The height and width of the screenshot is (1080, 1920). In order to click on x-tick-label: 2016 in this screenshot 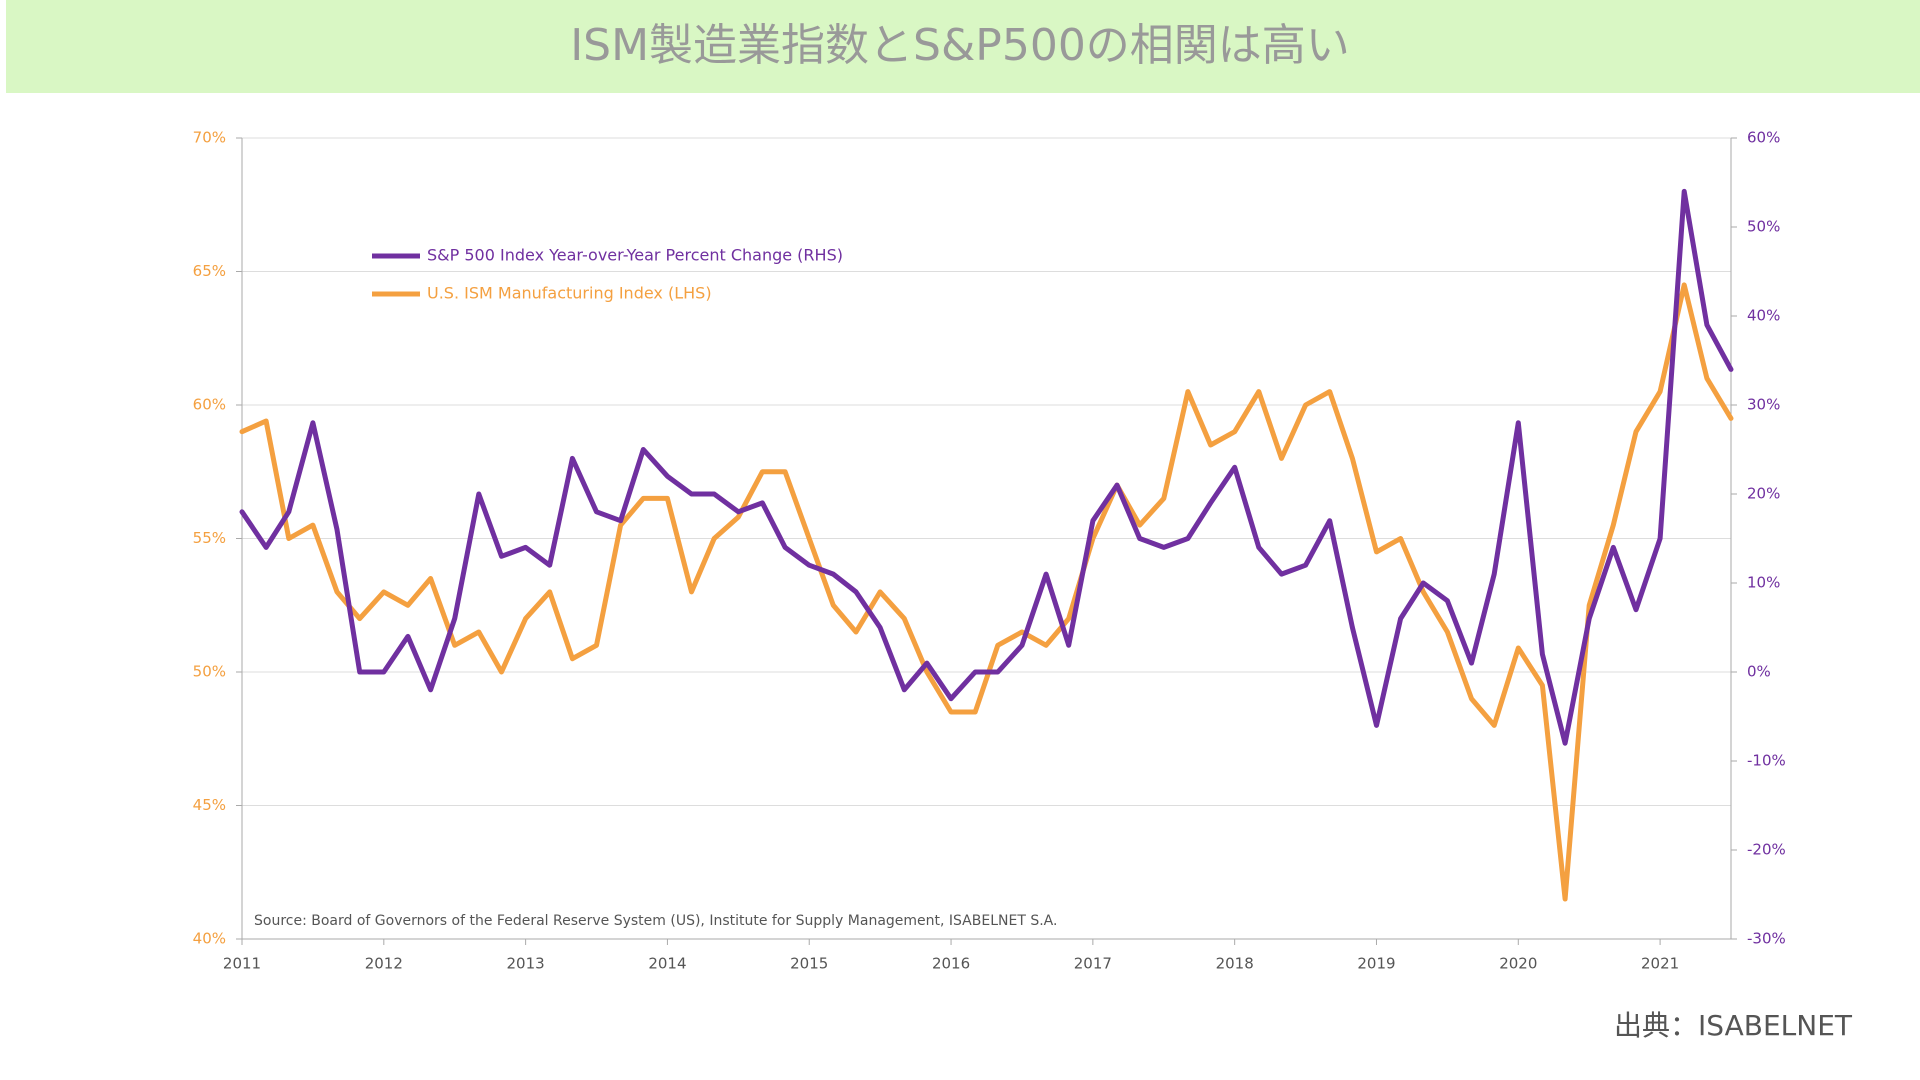, I will do `click(951, 964)`.